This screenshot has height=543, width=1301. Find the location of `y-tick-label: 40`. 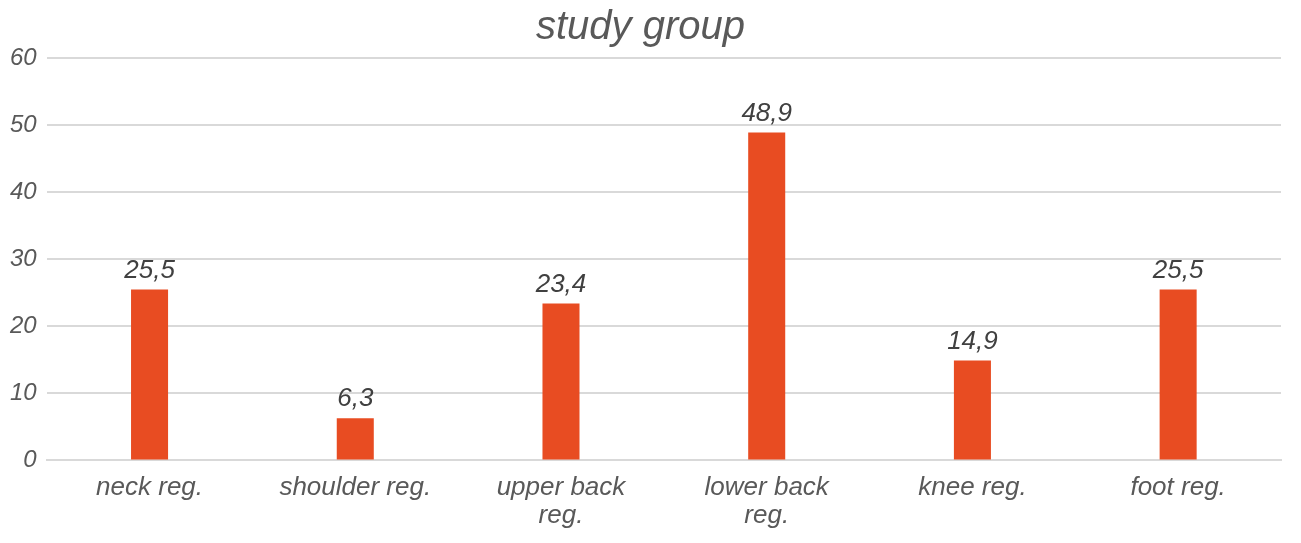

y-tick-label: 40 is located at coordinates (23, 190).